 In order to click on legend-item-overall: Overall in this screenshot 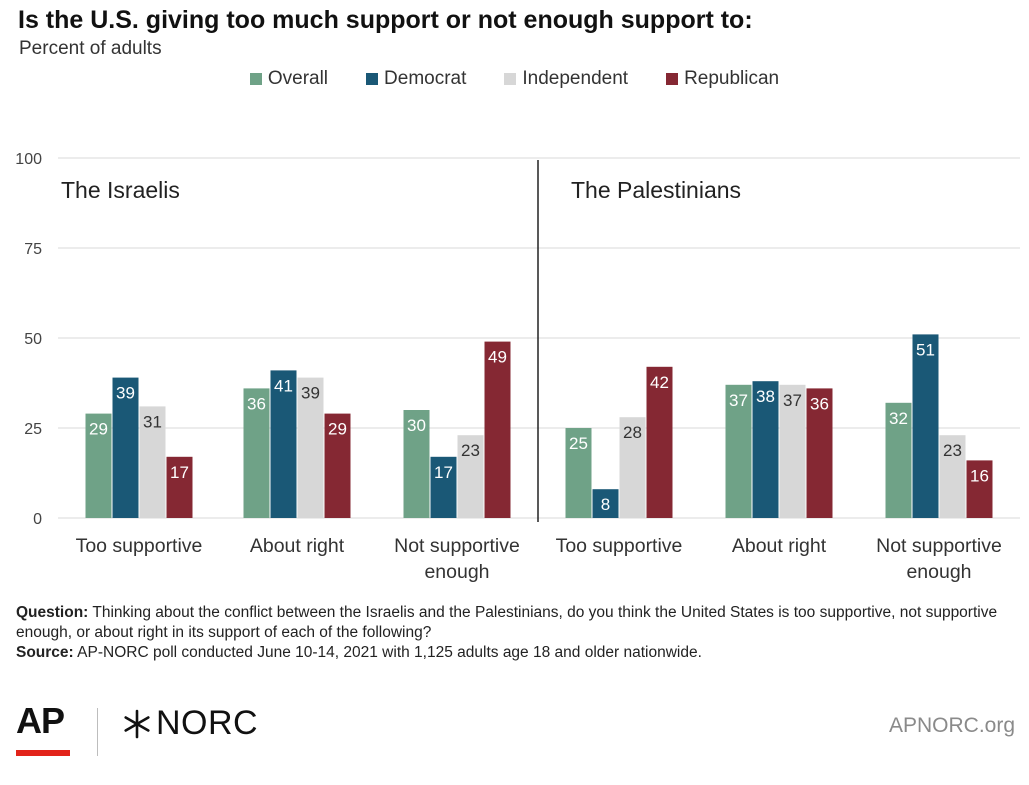, I will do `click(289, 79)`.